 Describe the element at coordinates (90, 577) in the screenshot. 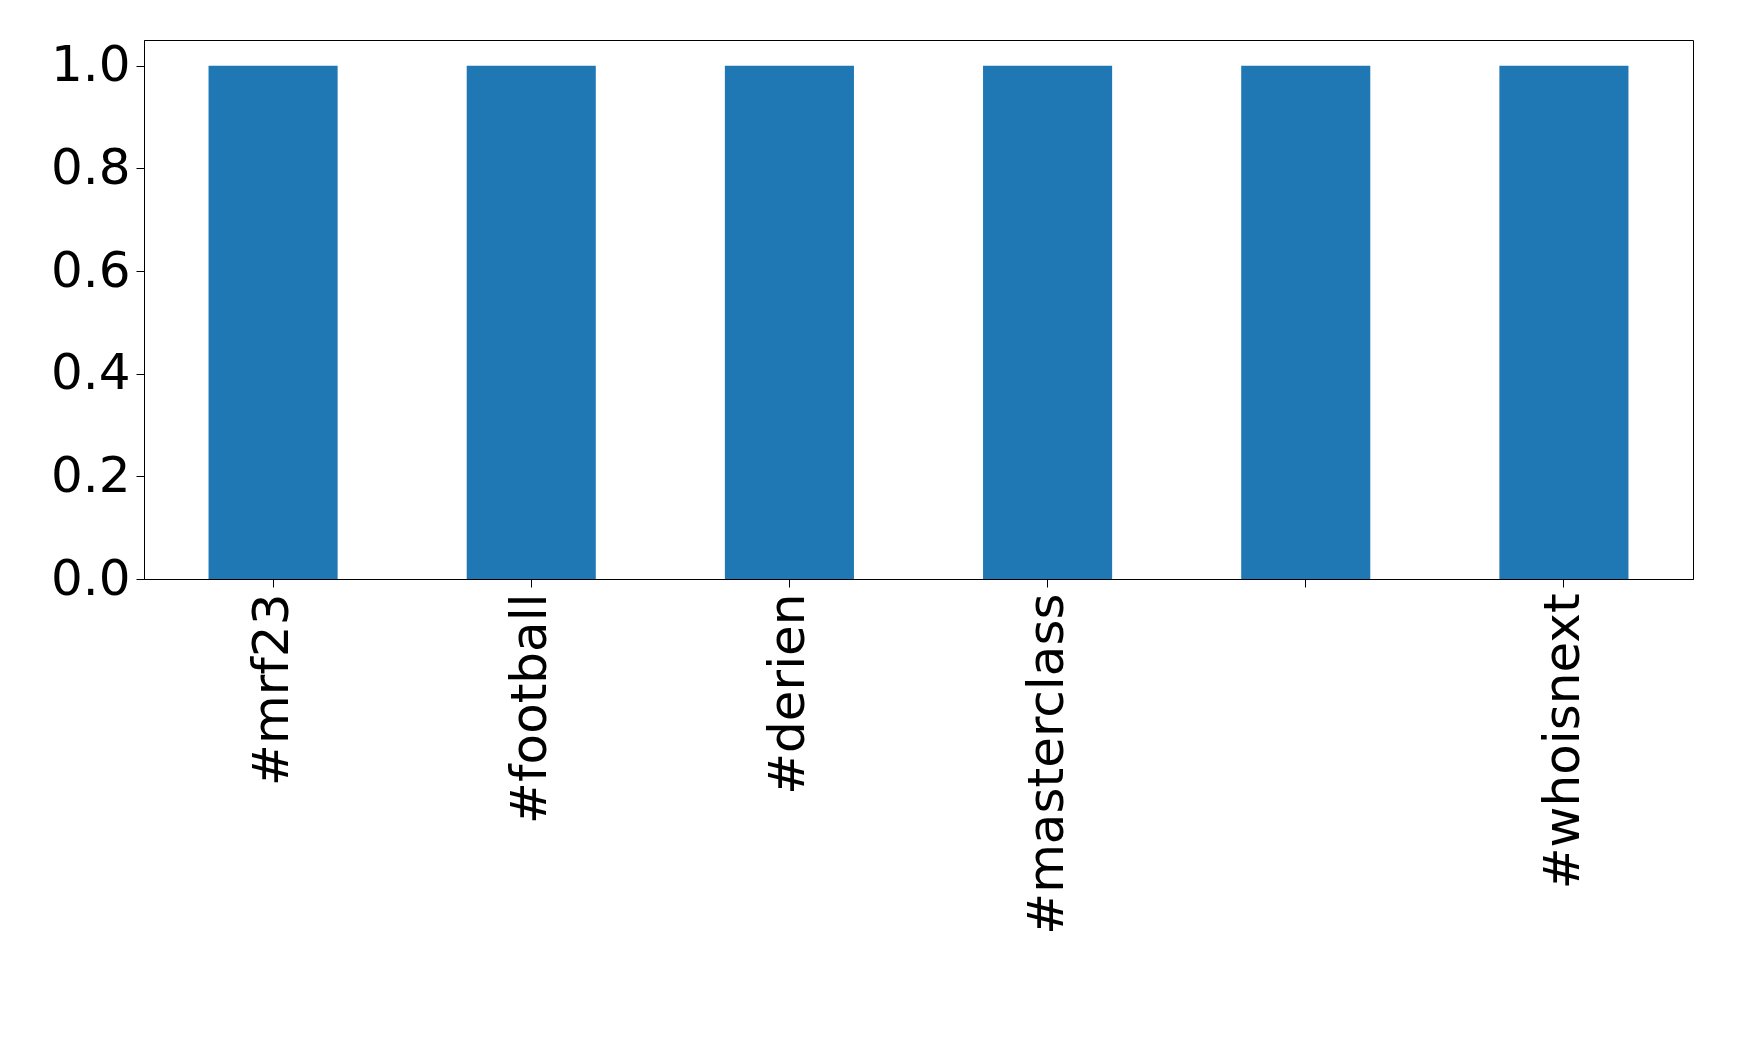

I see `y-tick-label: 0.0` at that location.